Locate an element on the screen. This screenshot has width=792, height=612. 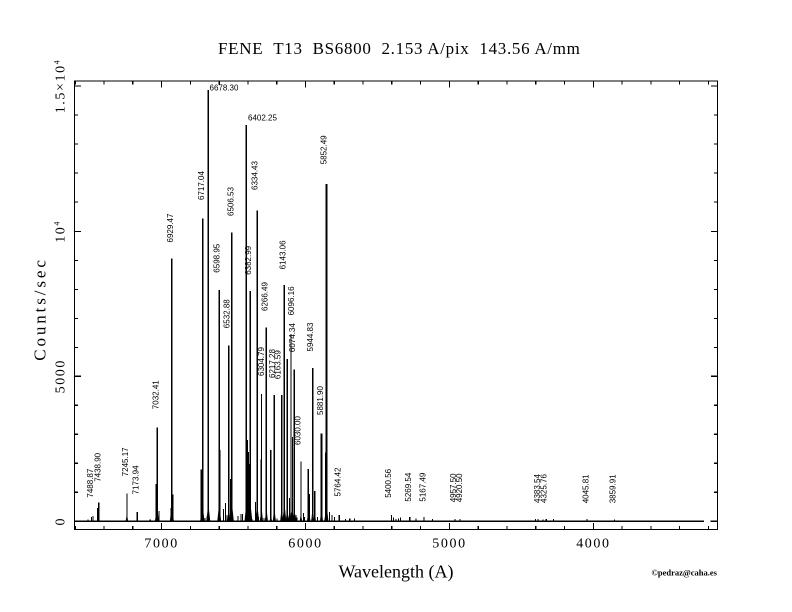
svg-text: 1.5×104 is located at coordinates (61, 86).